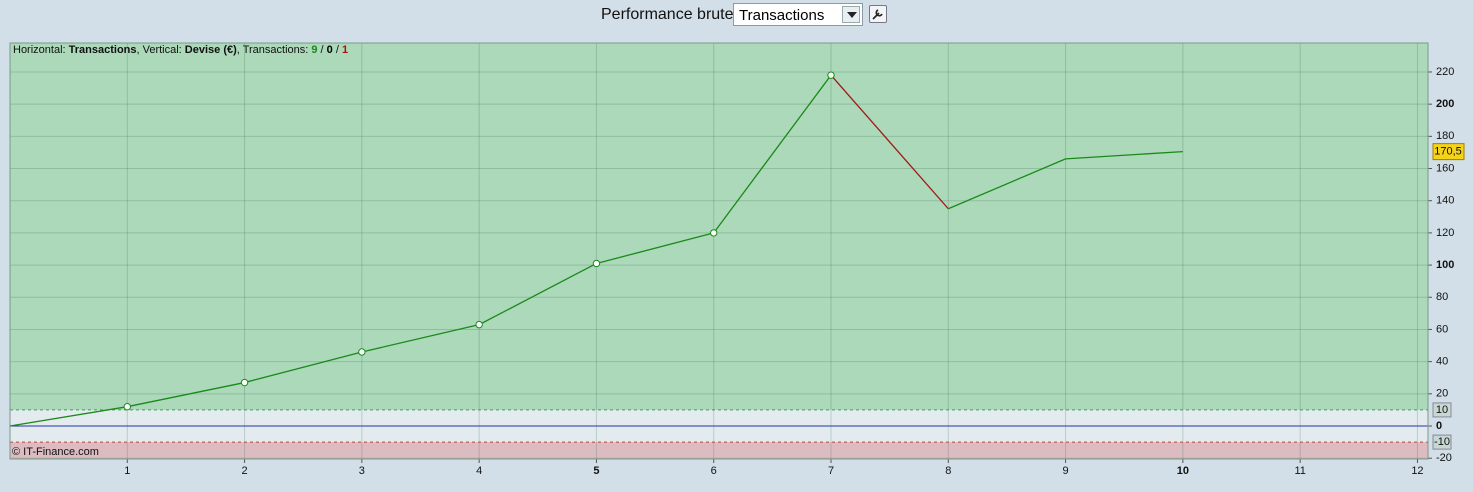 This screenshot has width=1473, height=492. I want to click on copyright: © IT-Finance.com, so click(55, 452).